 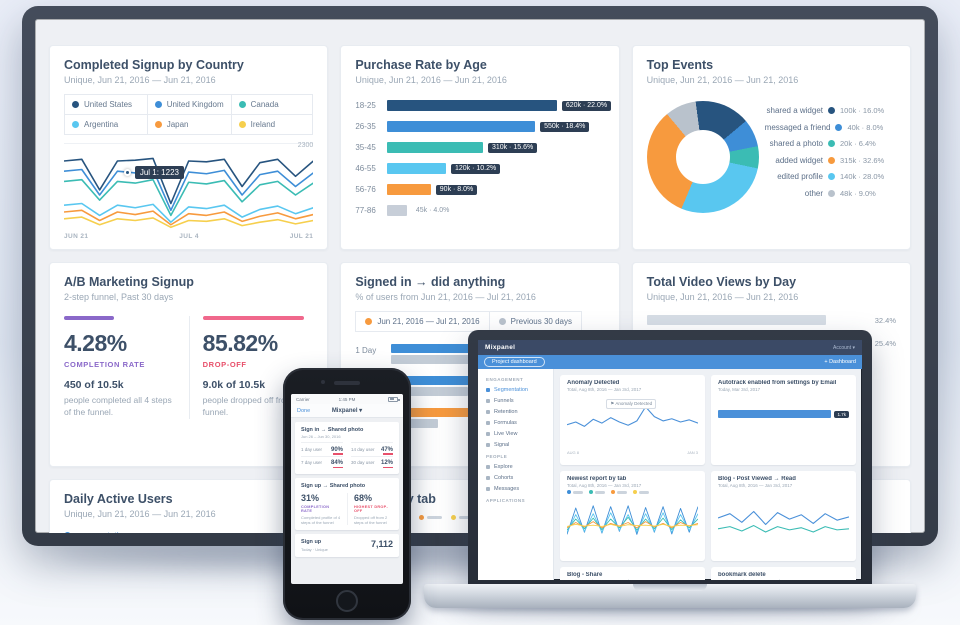 I want to click on legend-value: 100k · 16.0%, so click(x=862, y=111).